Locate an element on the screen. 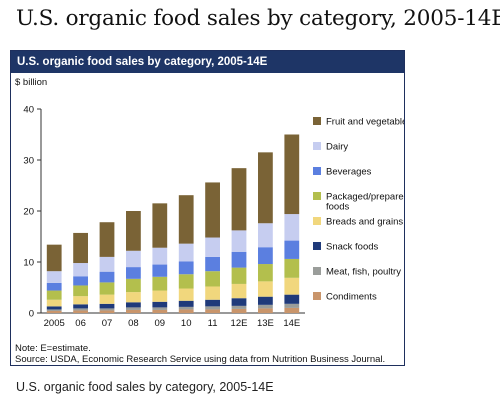 This screenshot has width=500, height=403. legend-label: Packaged/prepared is located at coordinates (365, 197).